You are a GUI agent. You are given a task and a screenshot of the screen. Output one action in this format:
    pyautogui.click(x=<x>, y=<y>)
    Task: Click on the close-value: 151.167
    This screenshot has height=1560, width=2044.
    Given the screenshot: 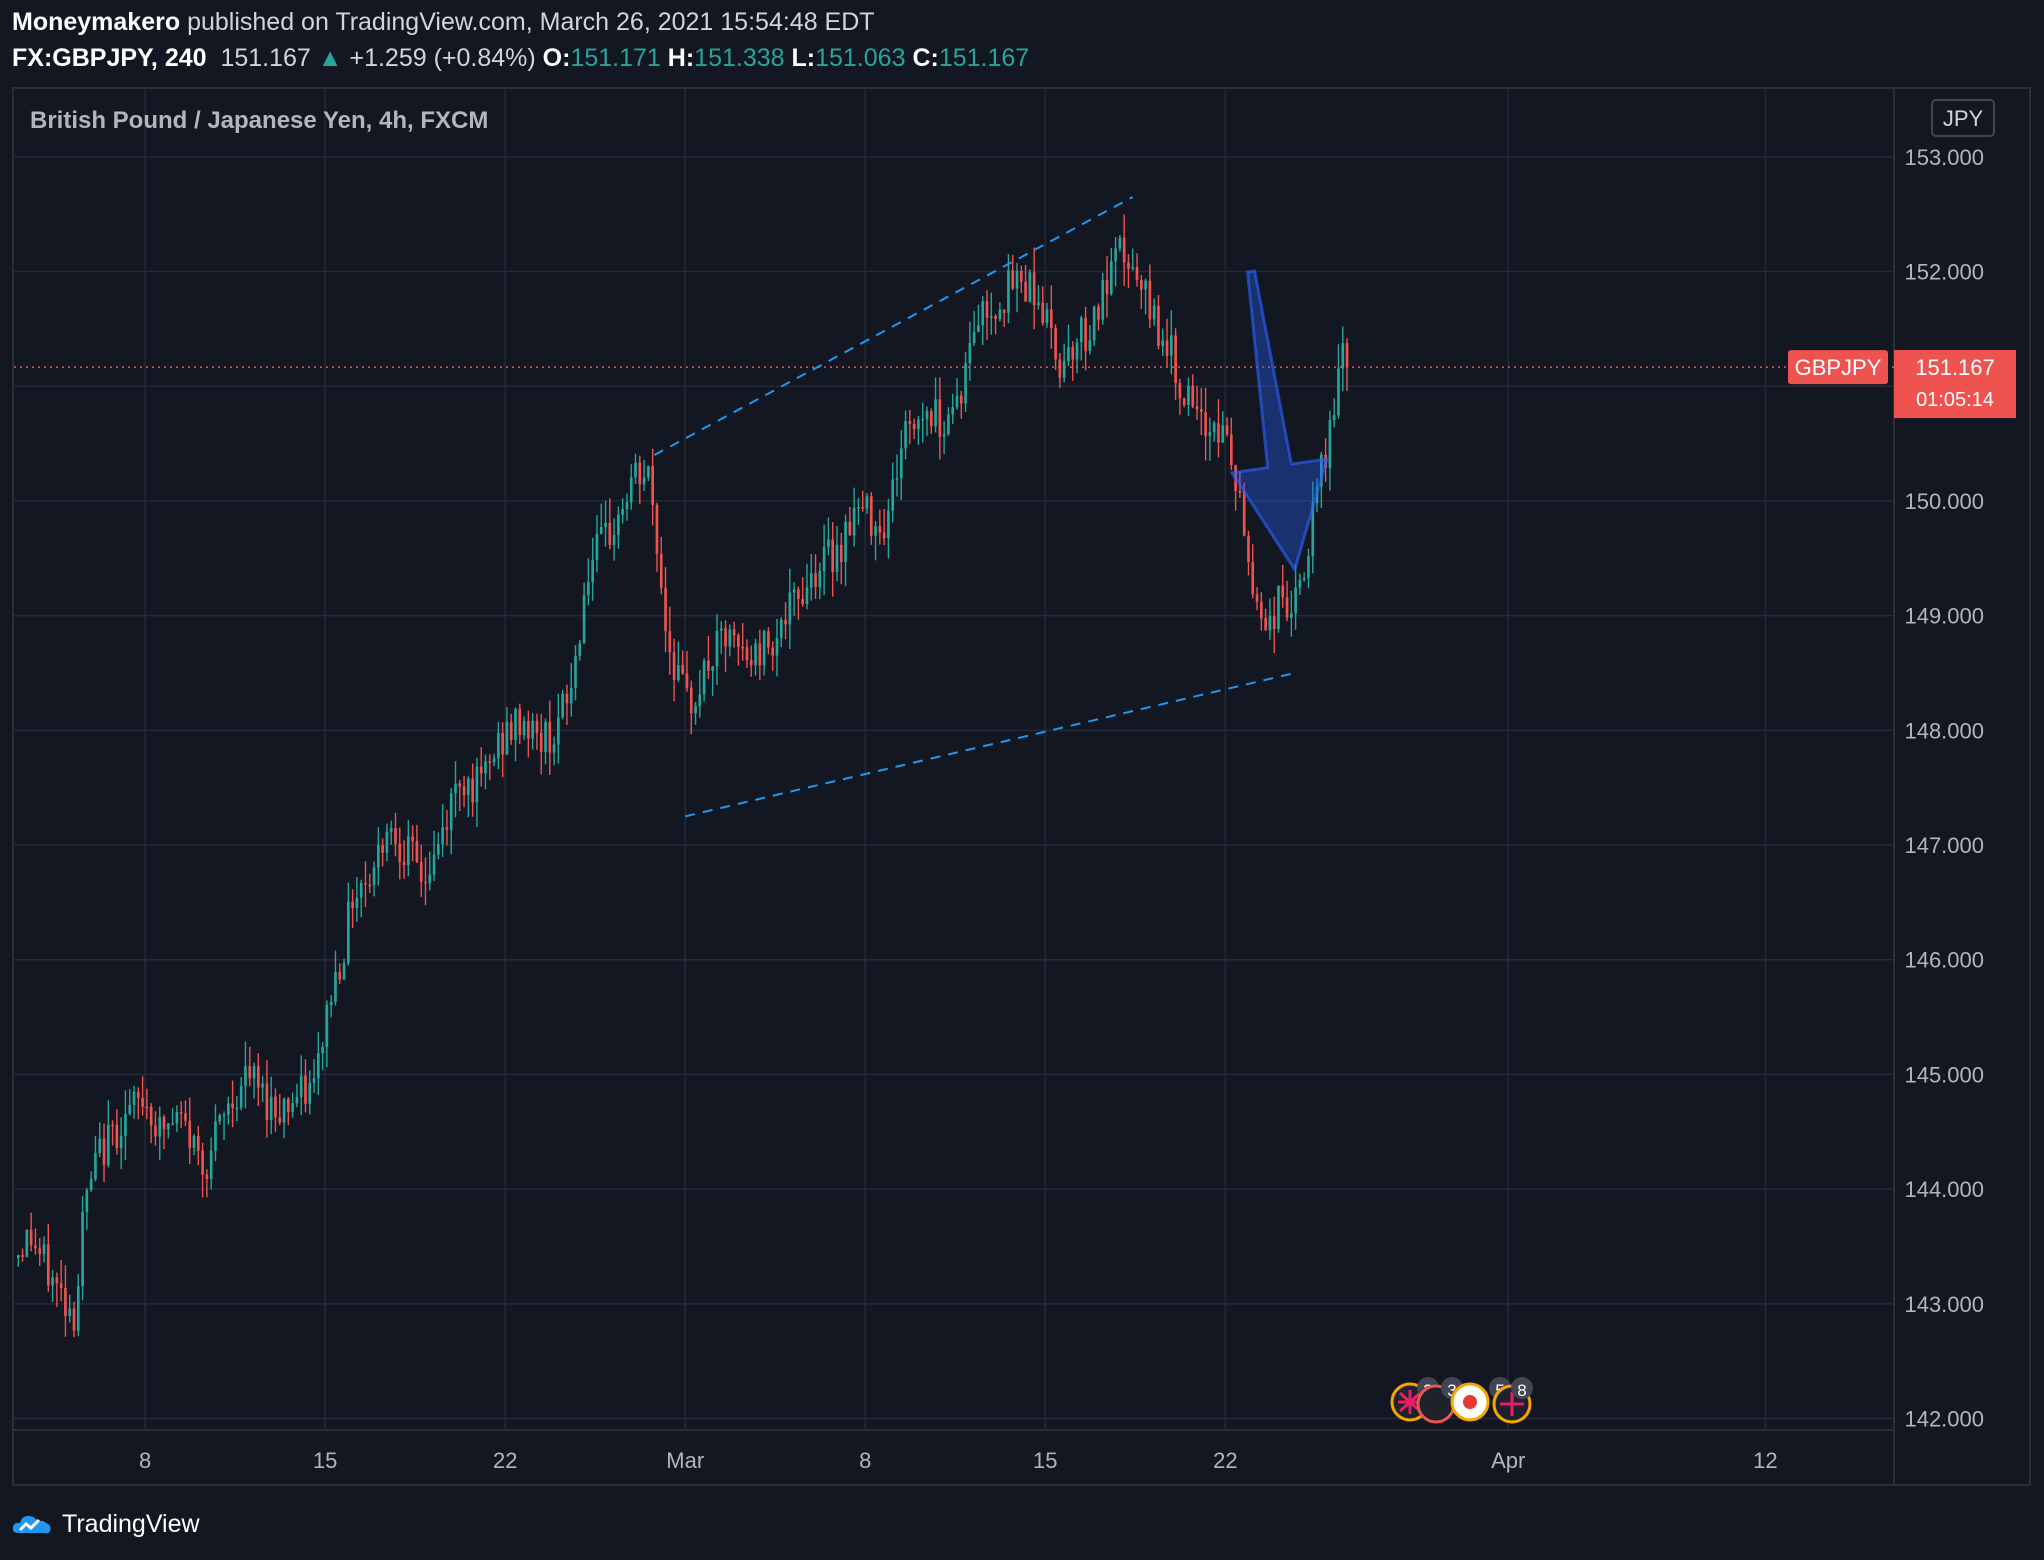 What is the action you would take?
    pyautogui.click(x=984, y=58)
    